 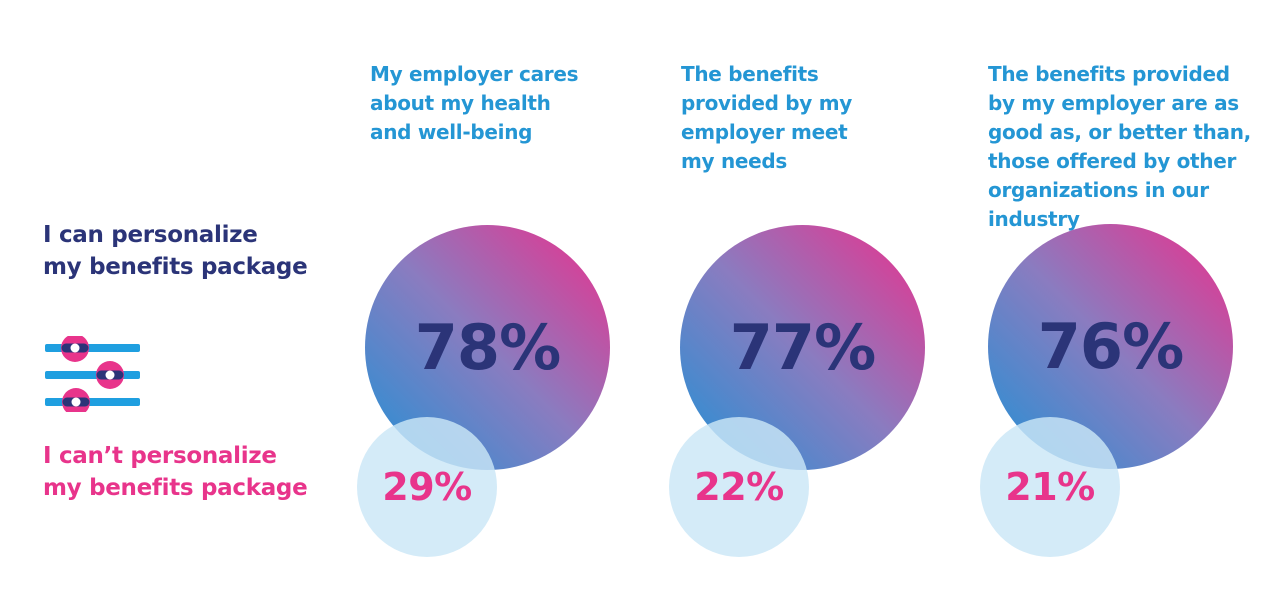 I want to click on percent-value-can: 76%, so click(x=1110, y=346).